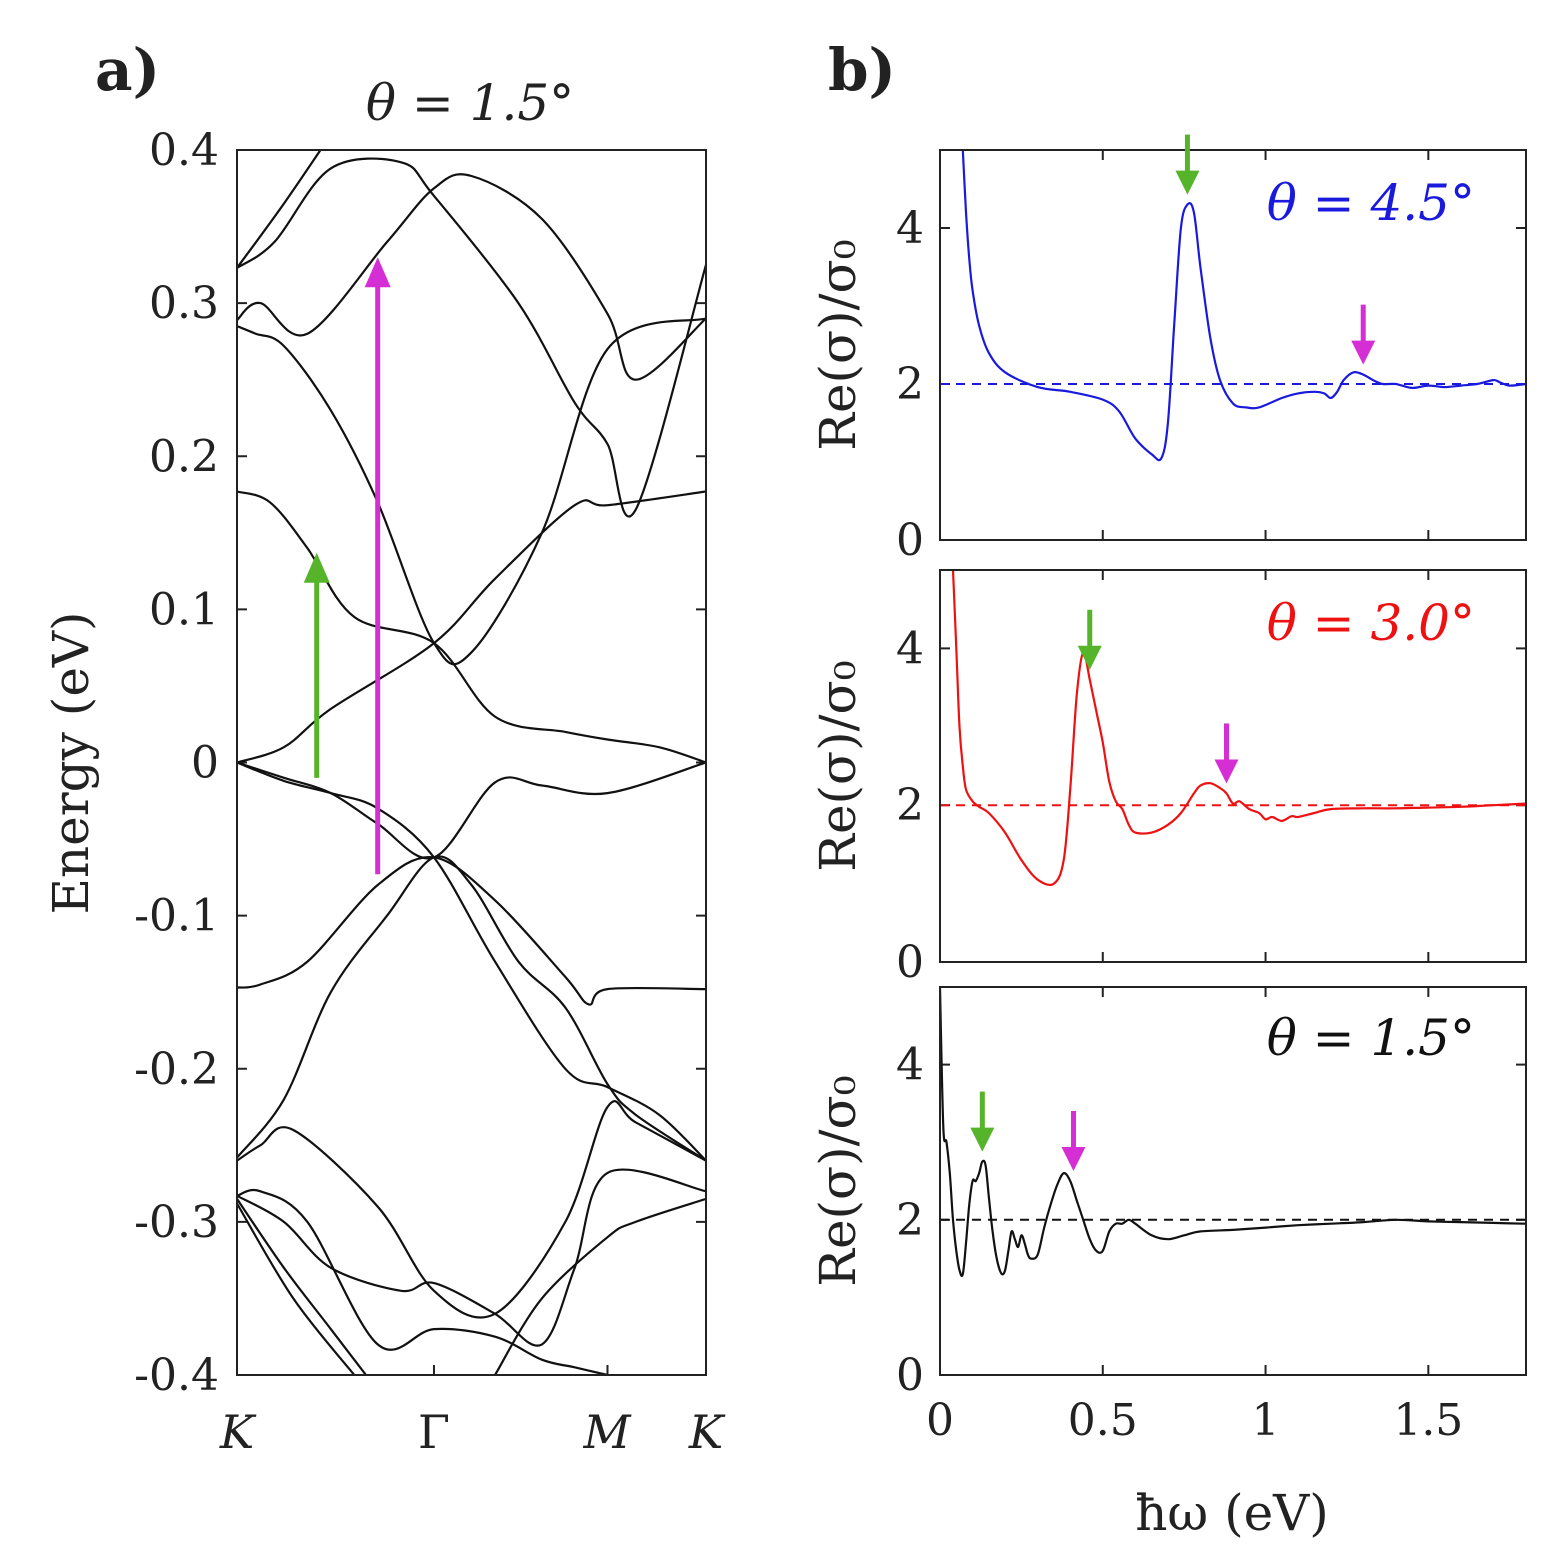 The image size is (1563, 1563). Describe the element at coordinates (176, 1375) in the screenshot. I see `band-ytick-label: -0.4` at that location.